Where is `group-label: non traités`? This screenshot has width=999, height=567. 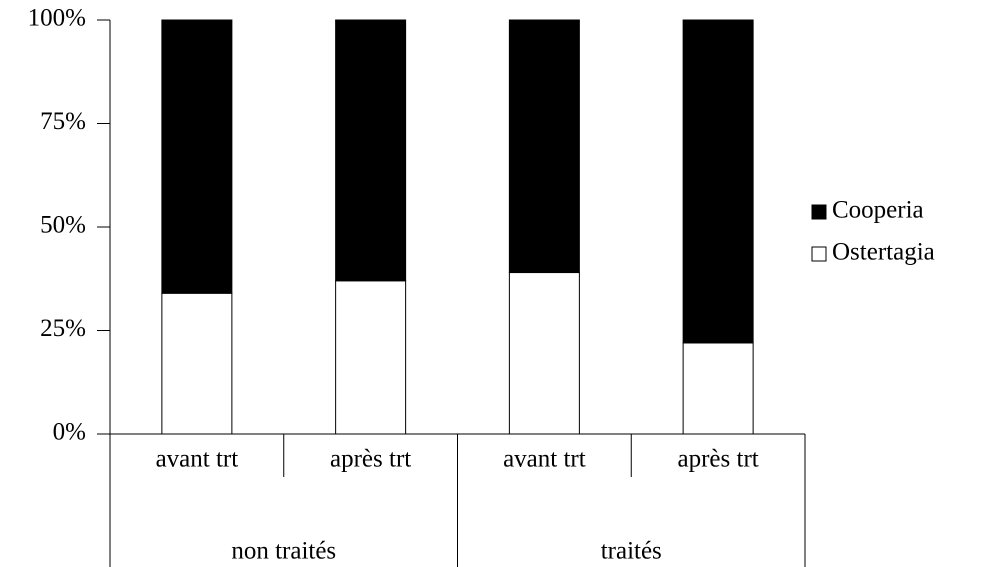 group-label: non traités is located at coordinates (283, 551).